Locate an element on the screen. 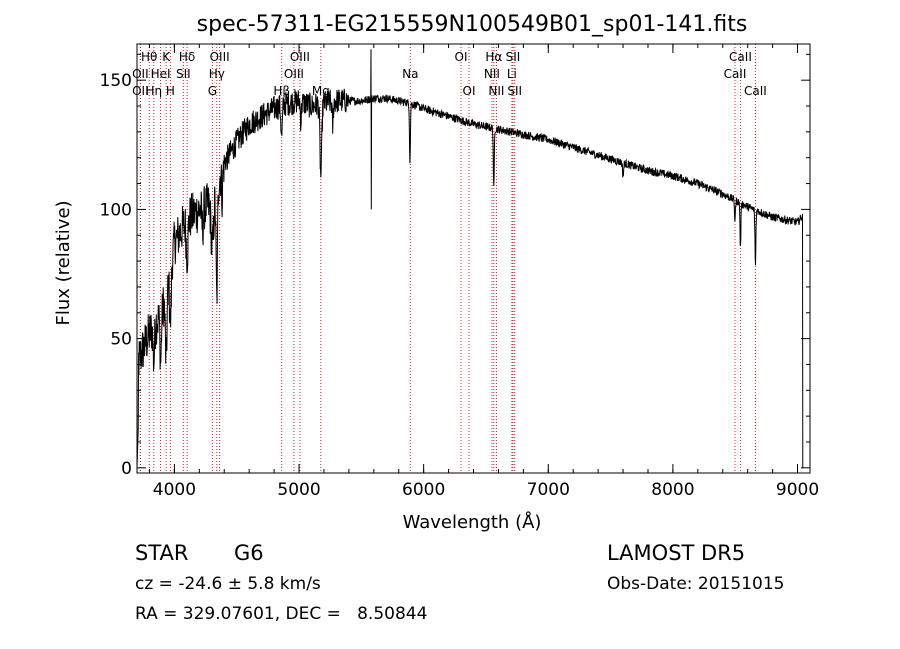 The width and height of the screenshot is (900, 649). x-tick-label: 6000 is located at coordinates (423, 490).